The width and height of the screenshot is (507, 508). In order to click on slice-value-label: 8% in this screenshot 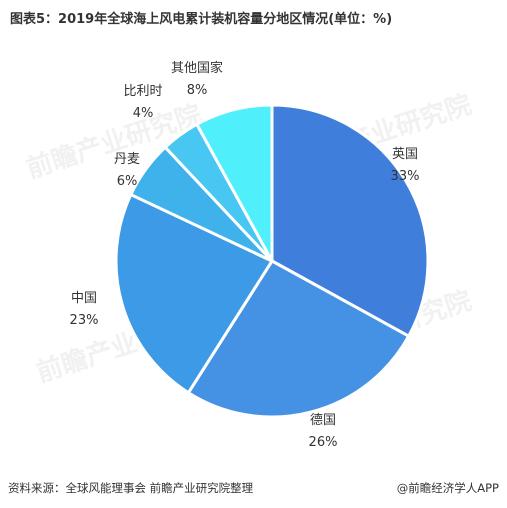, I will do `click(197, 90)`.